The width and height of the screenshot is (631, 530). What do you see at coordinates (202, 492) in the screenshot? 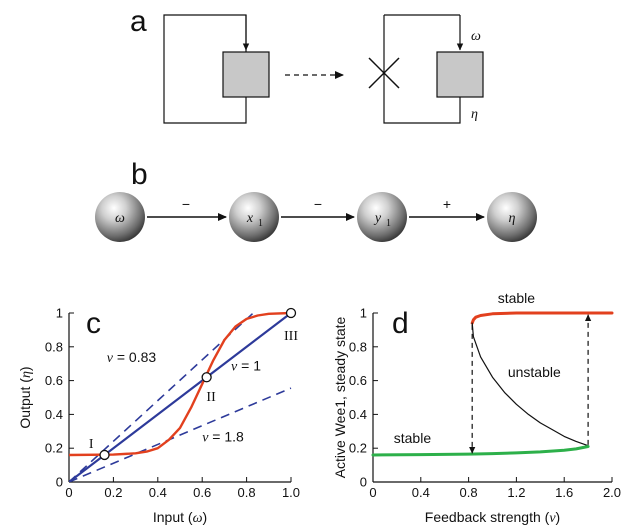
I see `chart-c-x-tick-label: 0.6` at bounding box center [202, 492].